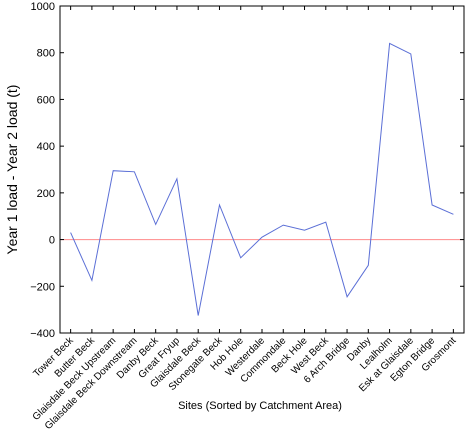  Describe the element at coordinates (42, 287) in the screenshot. I see `y-tick-label: −200` at that location.